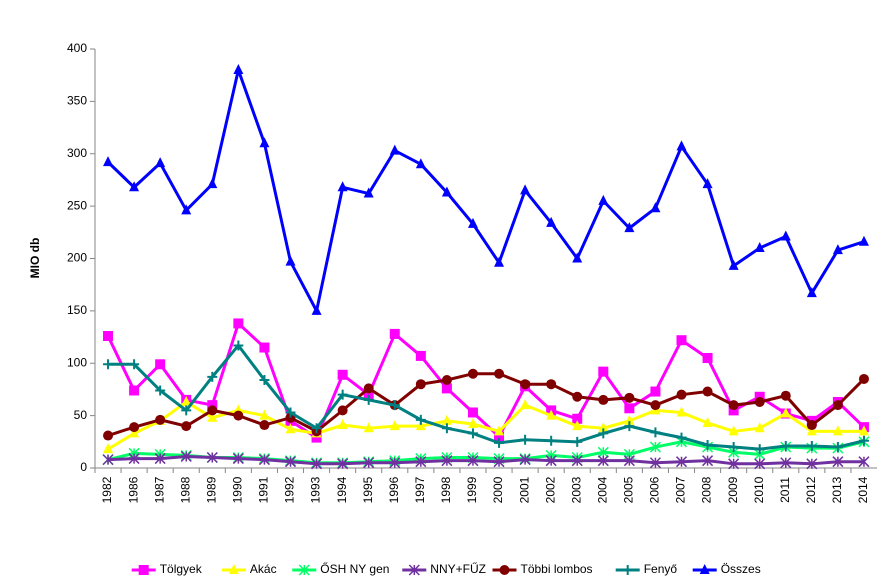 Image resolution: width=888 pixels, height=585 pixels. What do you see at coordinates (77, 310) in the screenshot?
I see `y-tick-label: 150` at bounding box center [77, 310].